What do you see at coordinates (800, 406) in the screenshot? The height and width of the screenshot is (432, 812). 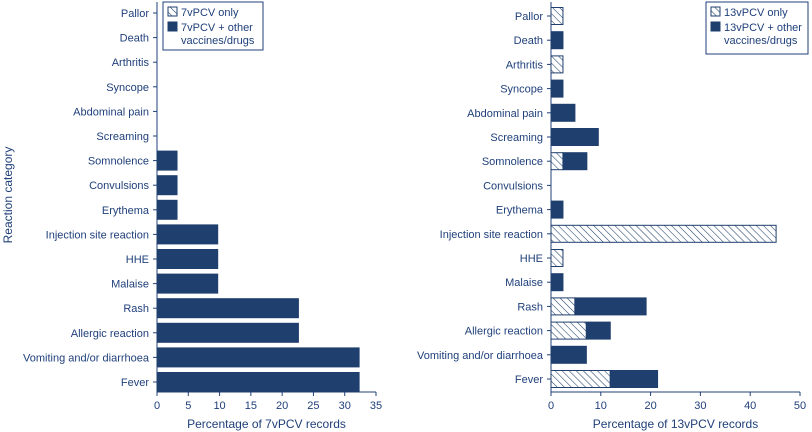 I see `x-tick-label: 50` at bounding box center [800, 406].